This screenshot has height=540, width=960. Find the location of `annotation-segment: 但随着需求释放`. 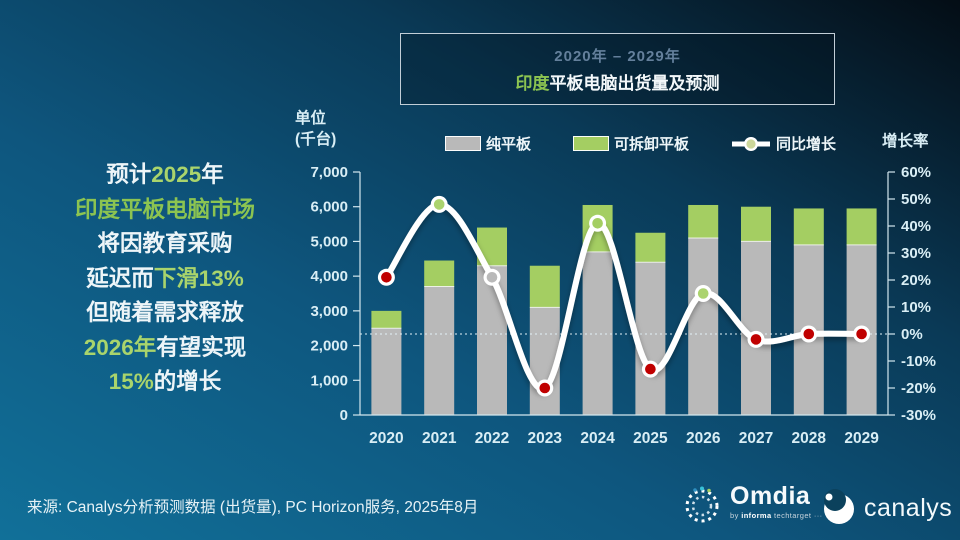

annotation-segment: 但随着需求释放 is located at coordinates (165, 312).